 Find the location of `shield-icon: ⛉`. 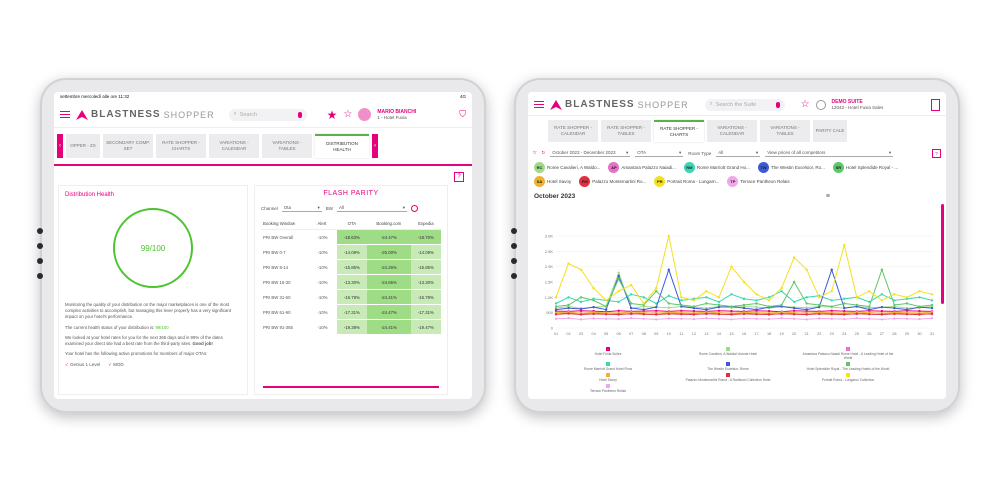

shield-icon: ⛉ is located at coordinates (462, 114).